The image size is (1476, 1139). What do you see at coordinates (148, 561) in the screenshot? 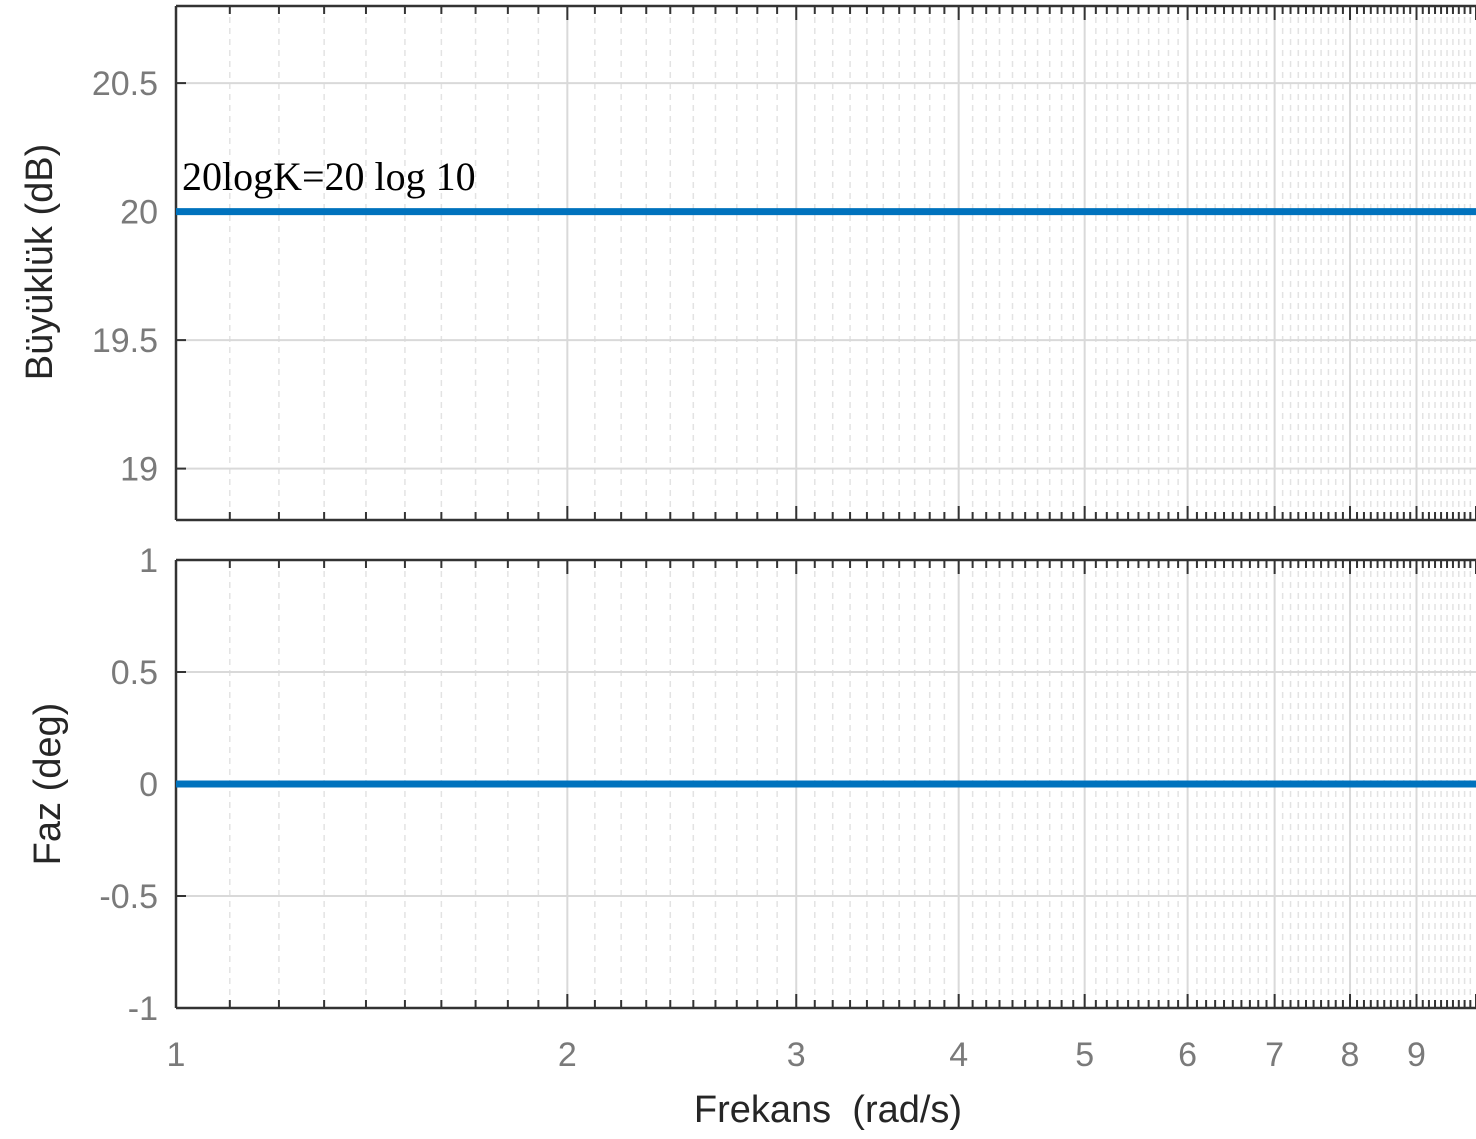
I see `phase-y-tick-label: 1` at bounding box center [148, 561].